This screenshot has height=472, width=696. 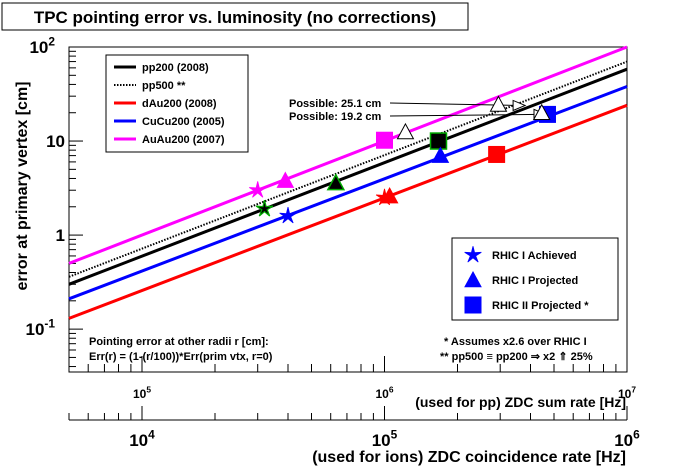 What do you see at coordinates (54, 201) in the screenshot?
I see `y-ticks: 10⁻¹ 1 10 10²` at bounding box center [54, 201].